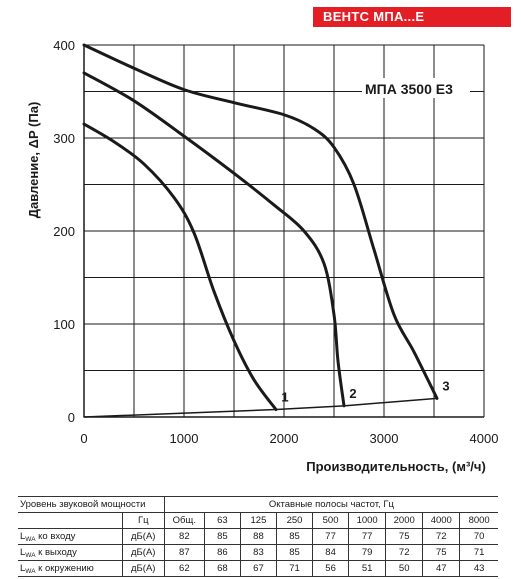  Describe the element at coordinates (64, 231) in the screenshot. I see `y-tick-label: 200` at that location.